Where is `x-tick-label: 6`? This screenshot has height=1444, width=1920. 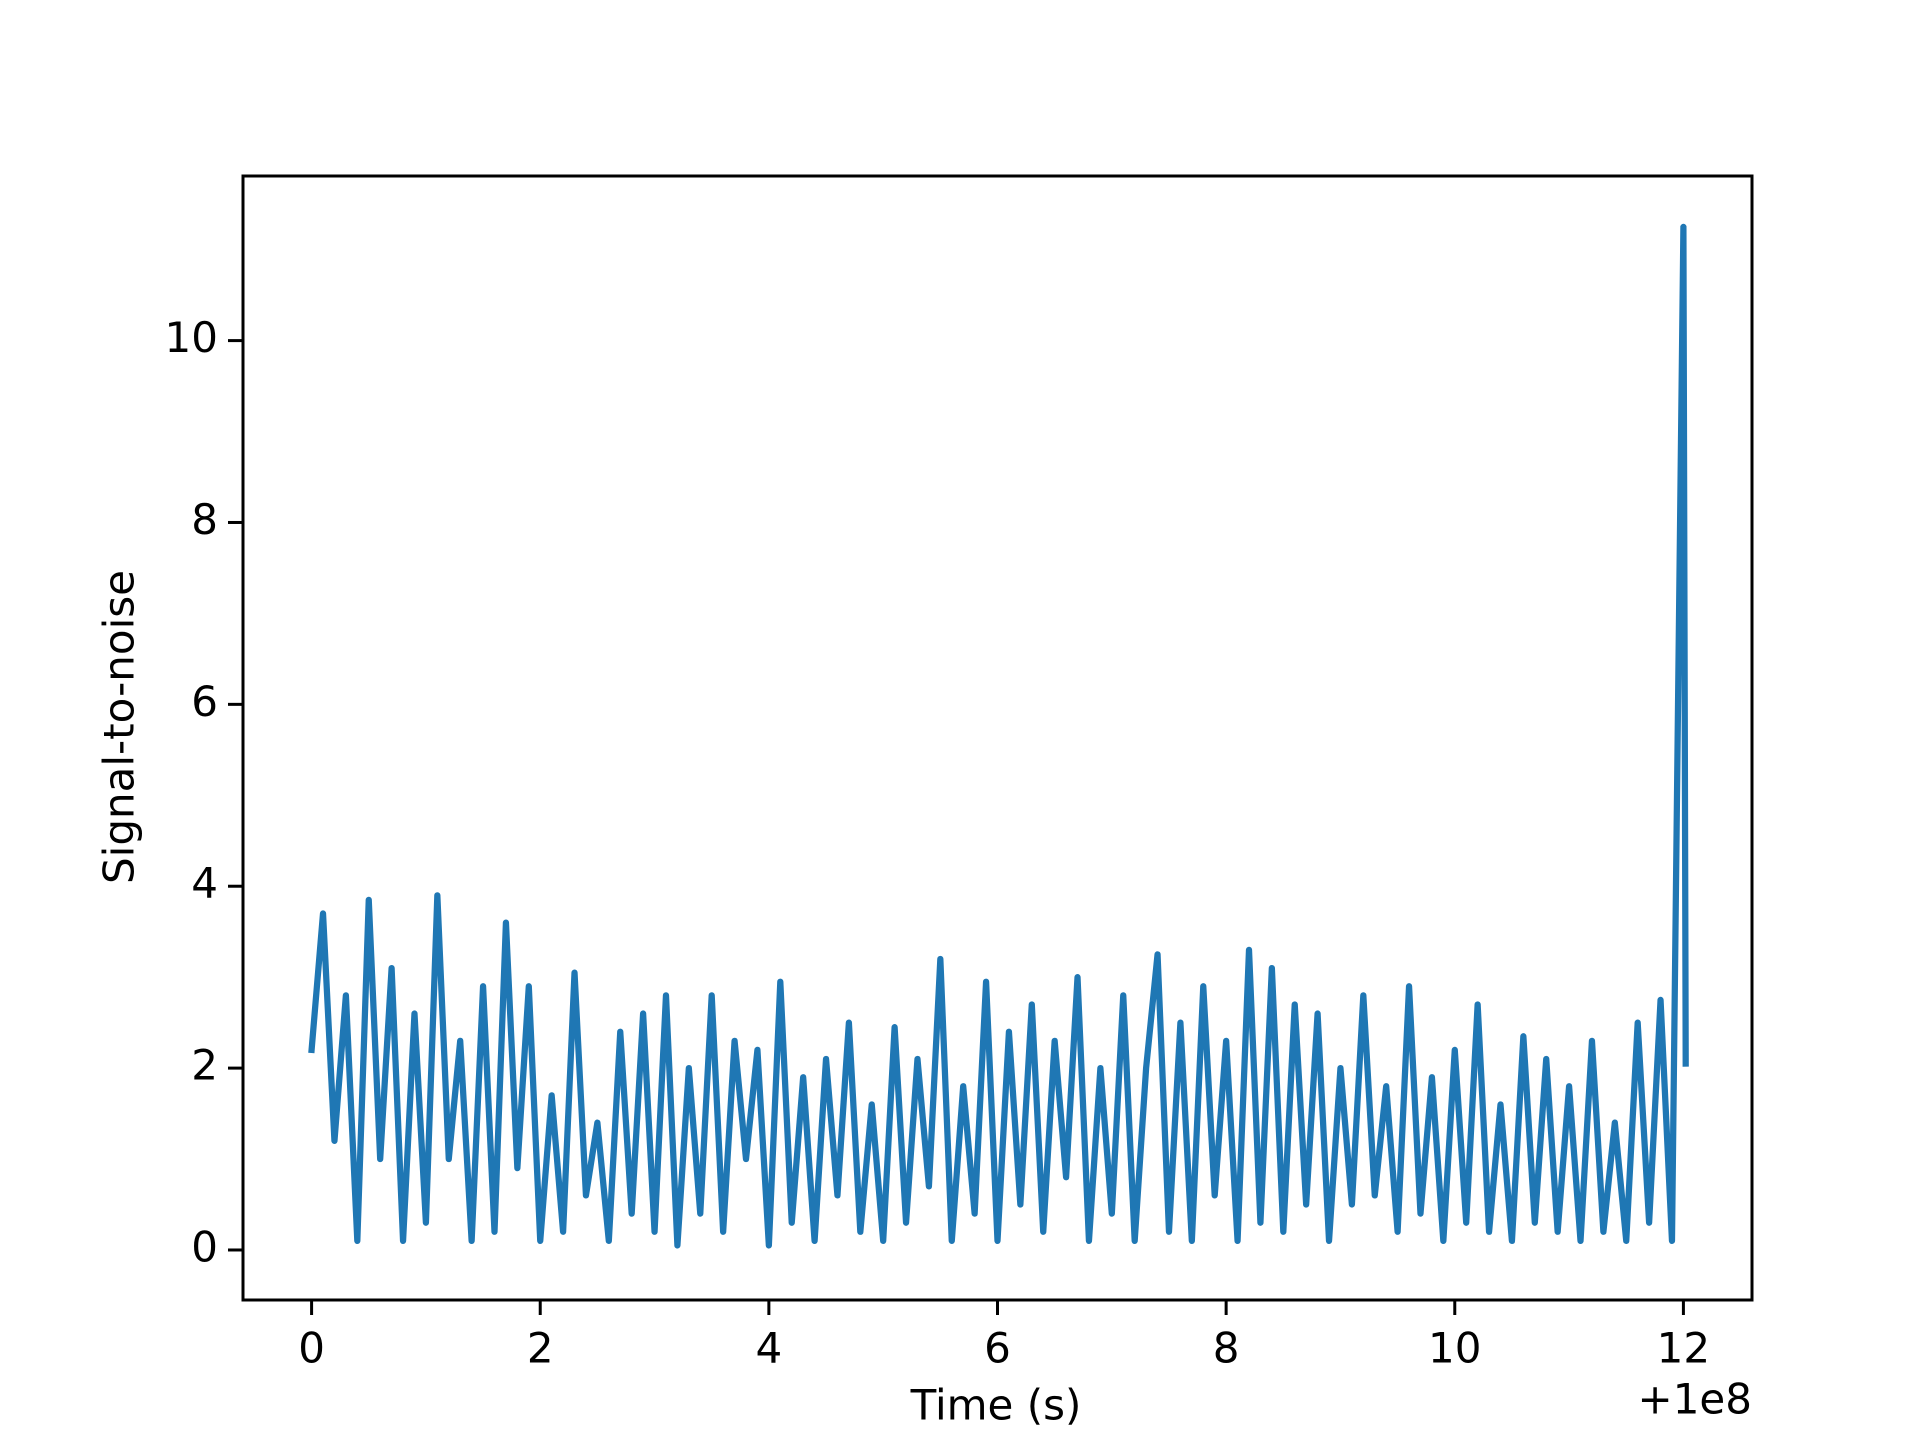 x-tick-label: 6 is located at coordinates (997, 1348).